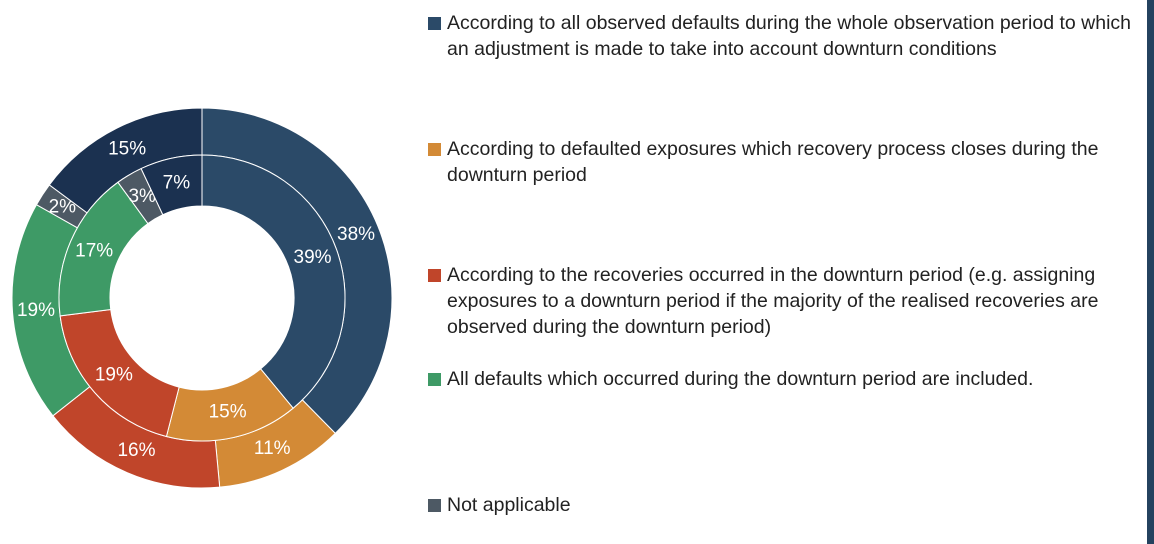 The width and height of the screenshot is (1154, 544). Describe the element at coordinates (509, 505) in the screenshot. I see `legend-label: Not applicable` at that location.